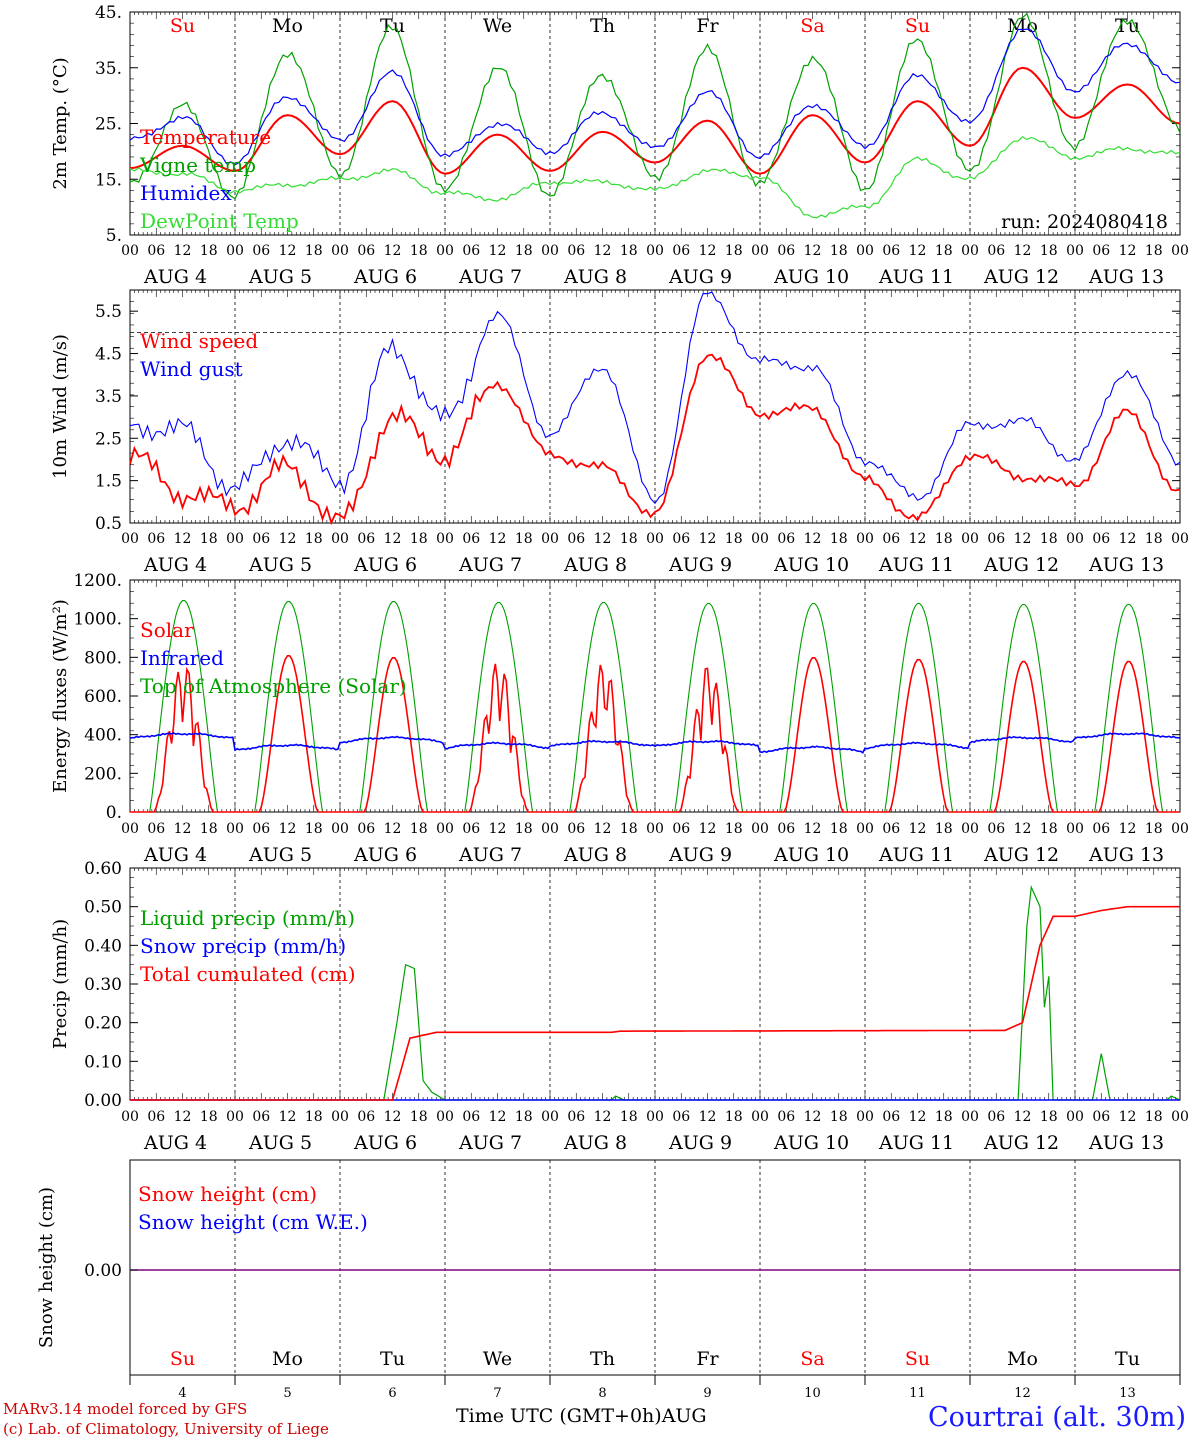 The image size is (1194, 1440). I want to click on temp-panel-ytick-label: 45., so click(108, 13).